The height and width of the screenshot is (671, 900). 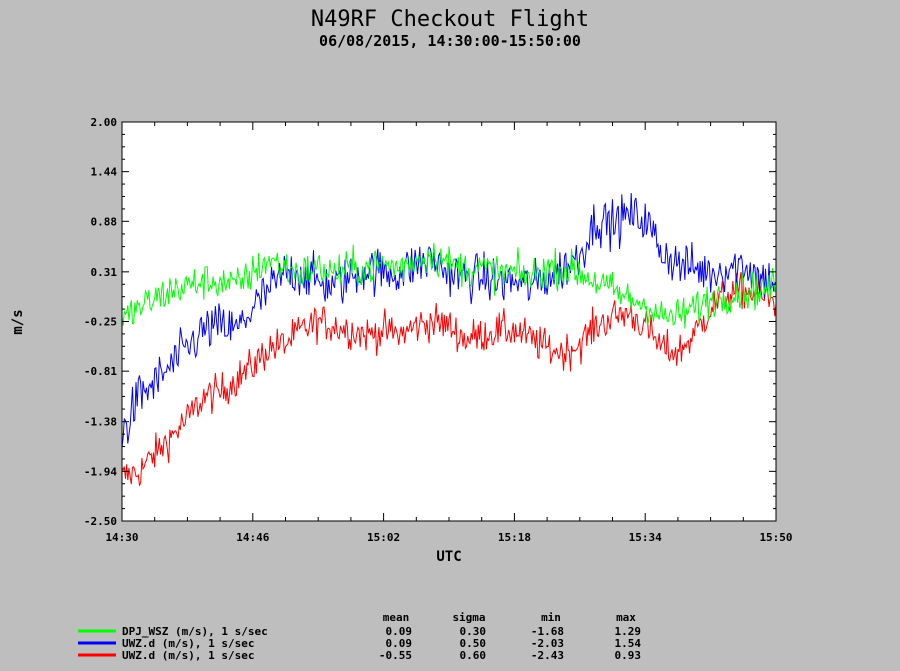 I want to click on stats-header-mean: mean, so click(x=396, y=617).